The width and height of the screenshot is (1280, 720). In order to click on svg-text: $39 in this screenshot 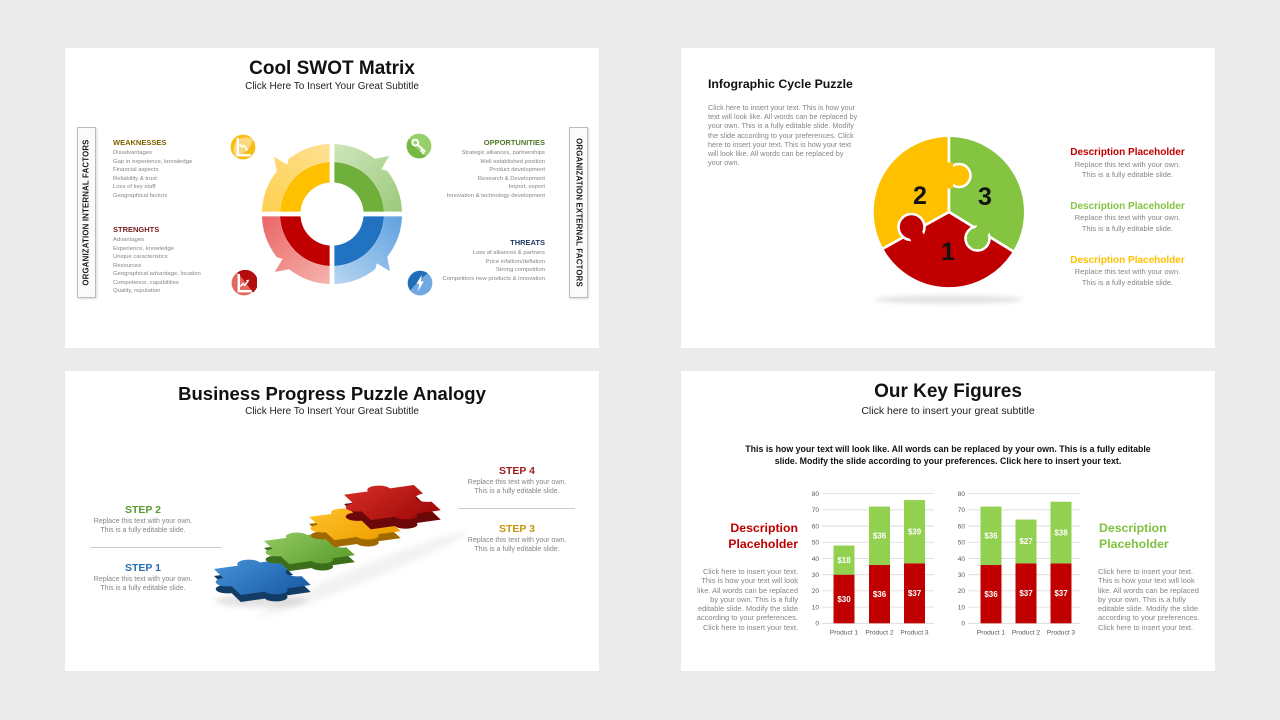, I will do `click(915, 532)`.